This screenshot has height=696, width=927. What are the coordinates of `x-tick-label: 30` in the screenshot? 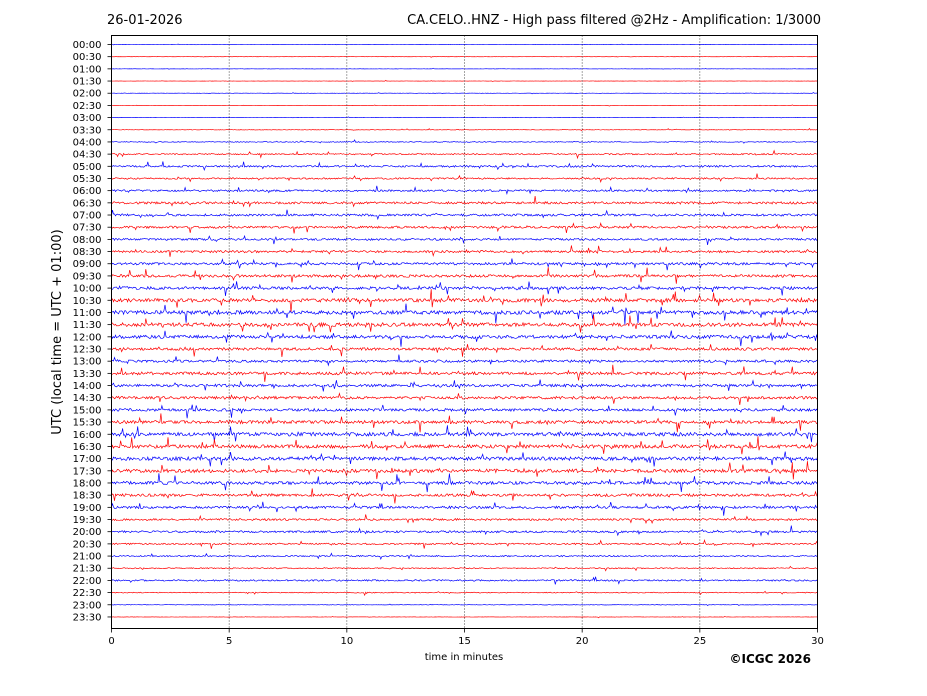 It's located at (817, 641).